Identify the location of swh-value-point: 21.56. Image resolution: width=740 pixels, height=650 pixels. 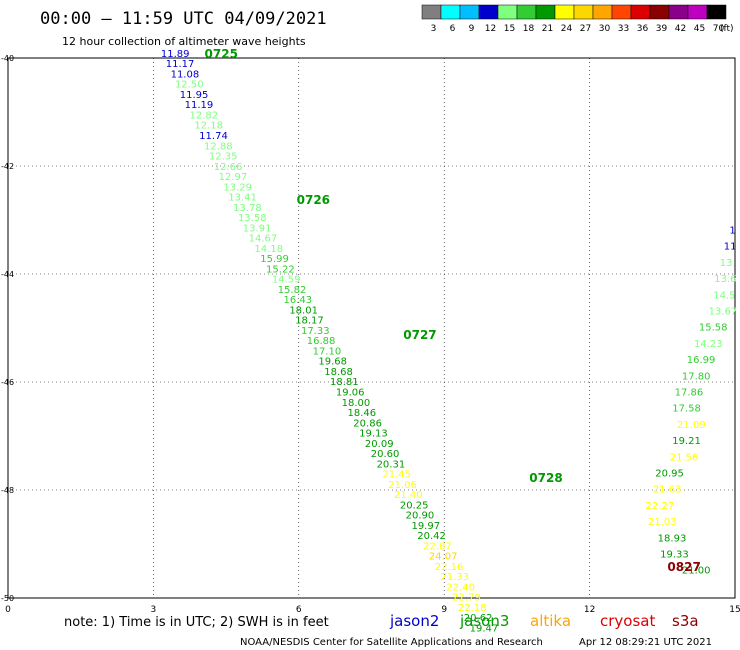
(684, 457).